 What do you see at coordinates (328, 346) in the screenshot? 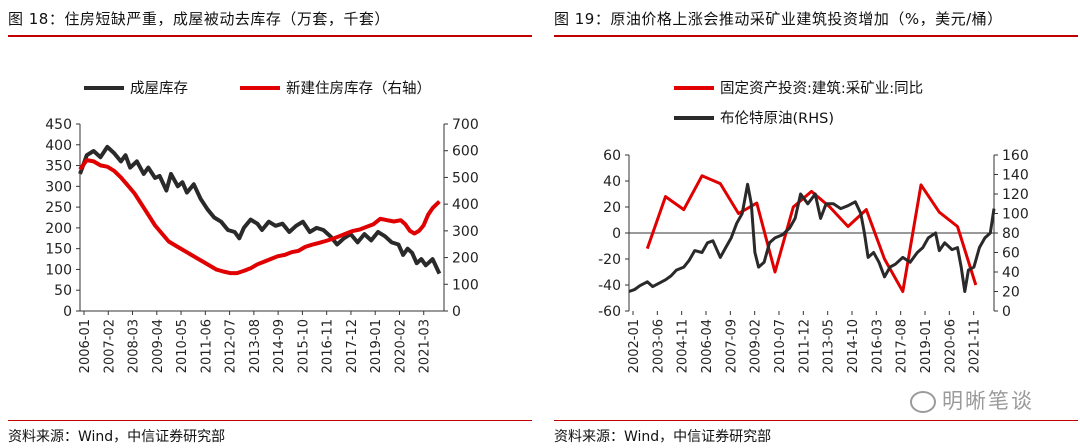
I see `x-tick-label: 2016-11` at bounding box center [328, 346].